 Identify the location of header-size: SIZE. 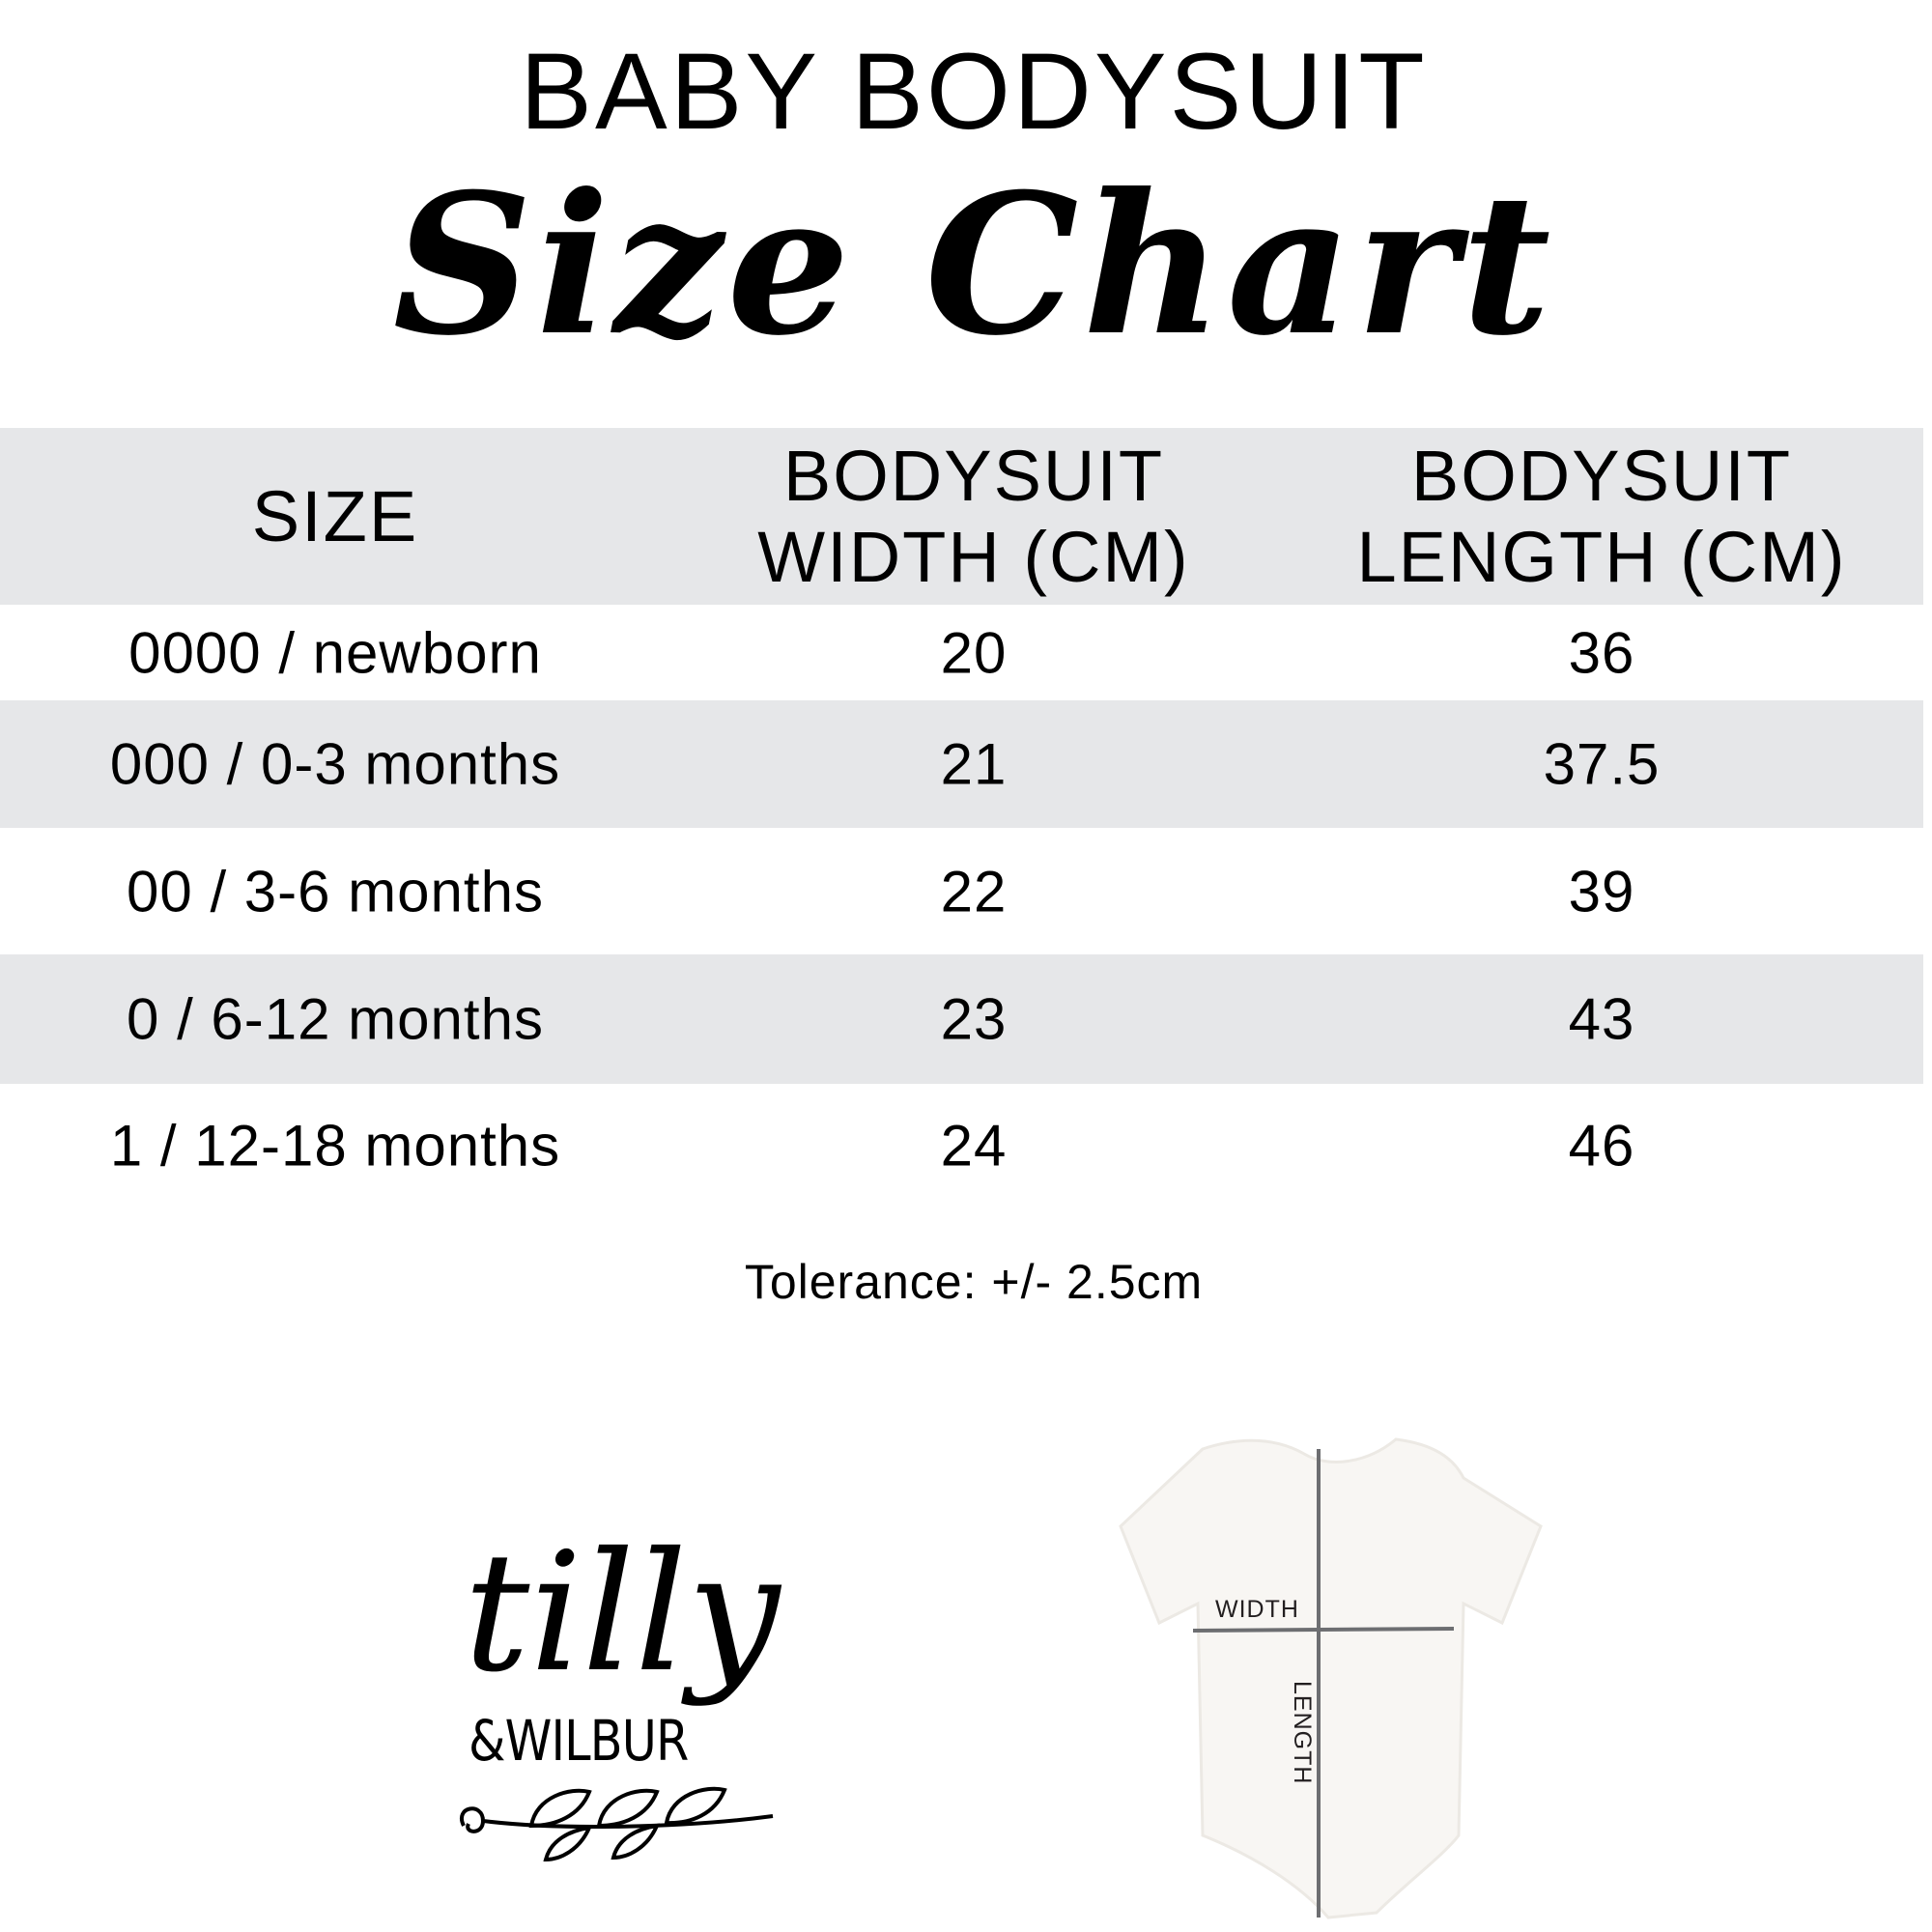
(335, 515).